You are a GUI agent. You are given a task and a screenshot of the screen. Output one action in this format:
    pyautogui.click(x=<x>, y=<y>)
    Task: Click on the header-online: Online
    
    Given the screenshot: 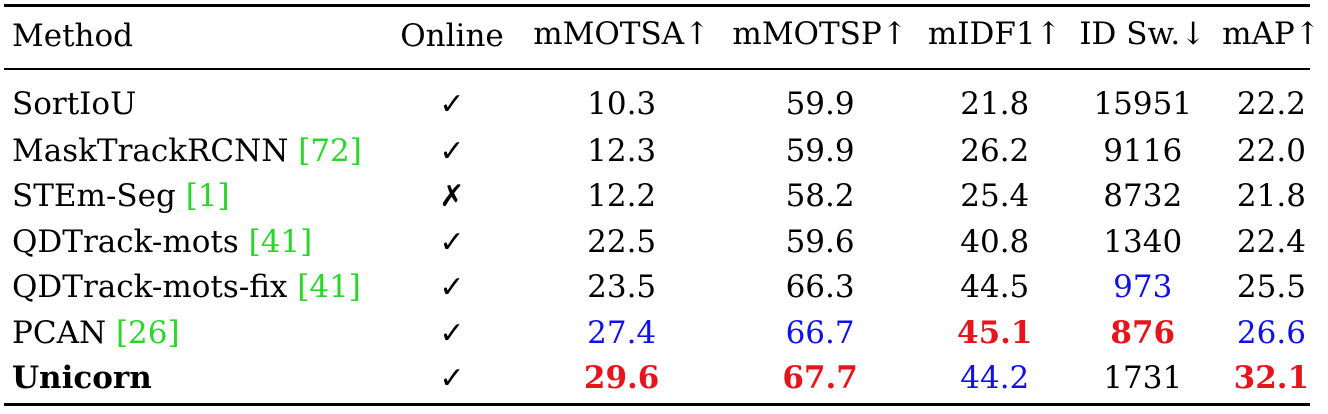 What is the action you would take?
    pyautogui.click(x=452, y=36)
    